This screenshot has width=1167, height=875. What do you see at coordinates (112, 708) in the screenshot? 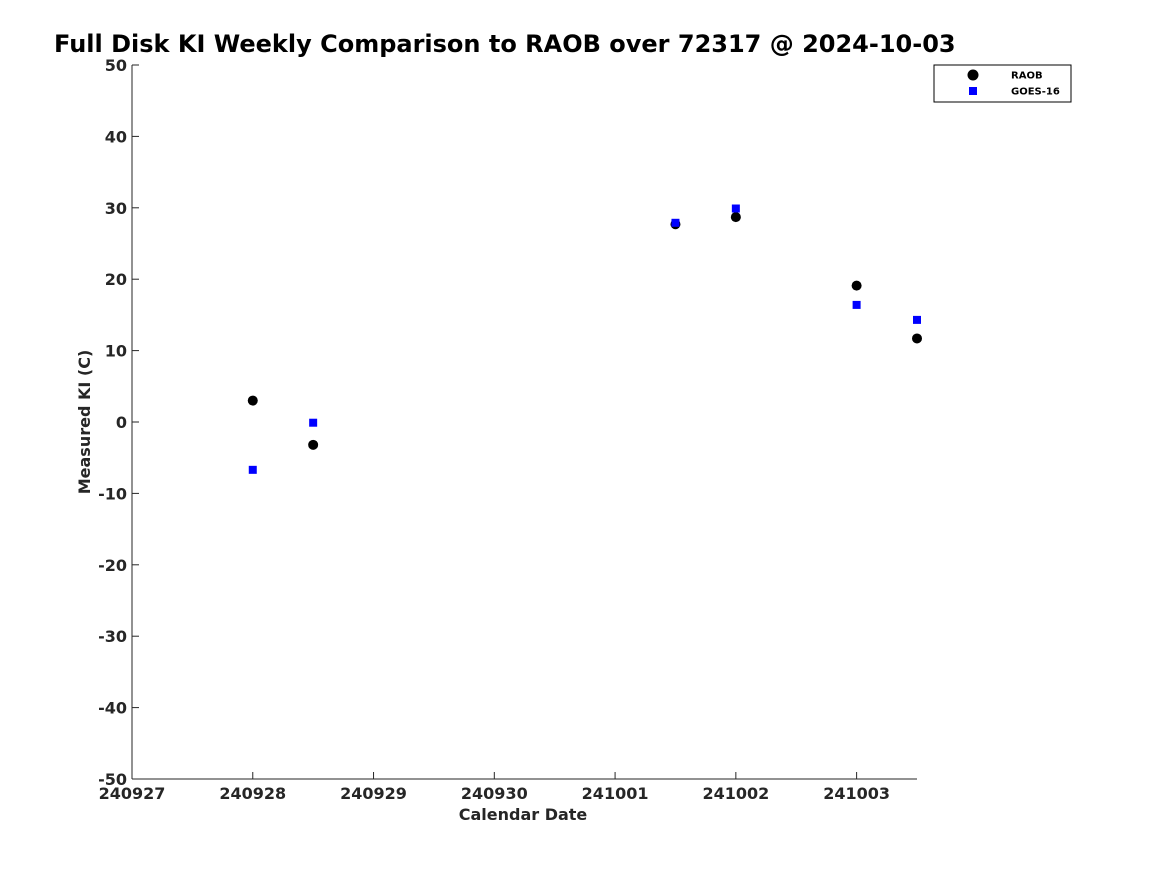
I see `y-tick-label: -40` at bounding box center [112, 708].